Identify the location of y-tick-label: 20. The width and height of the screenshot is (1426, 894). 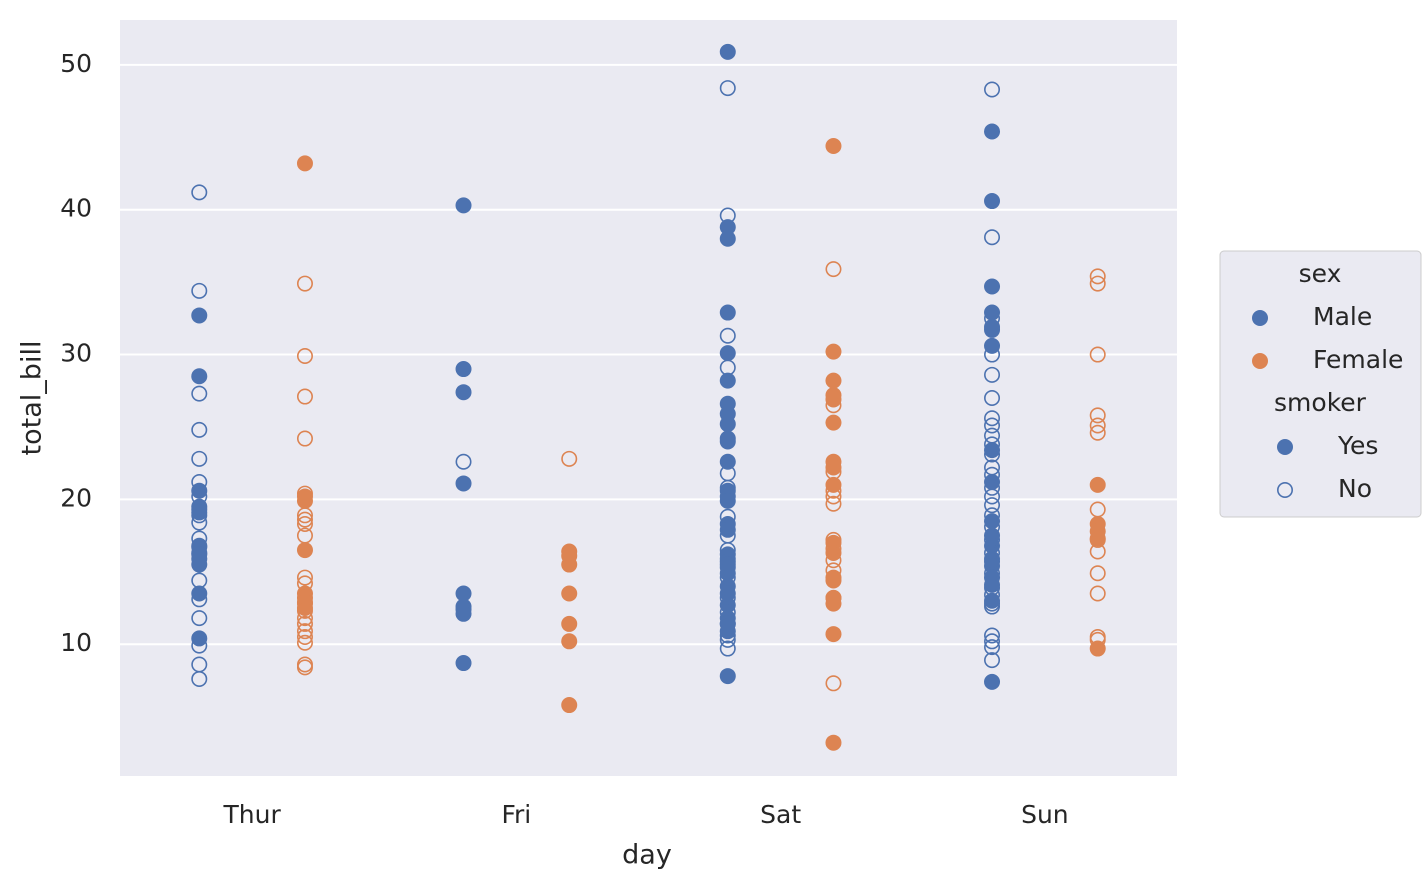
(76, 497).